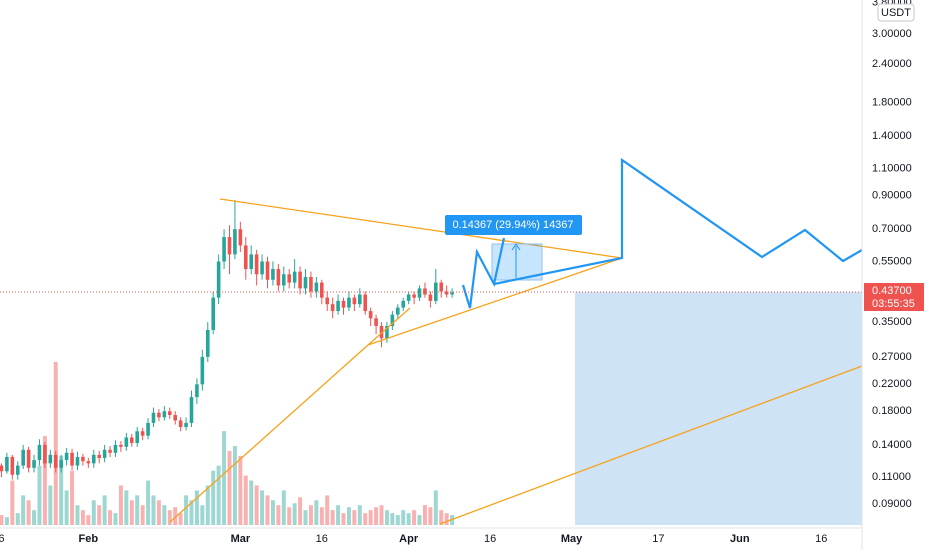  What do you see at coordinates (892, 195) in the screenshot?
I see `y-tick-label: 0.90000` at bounding box center [892, 195].